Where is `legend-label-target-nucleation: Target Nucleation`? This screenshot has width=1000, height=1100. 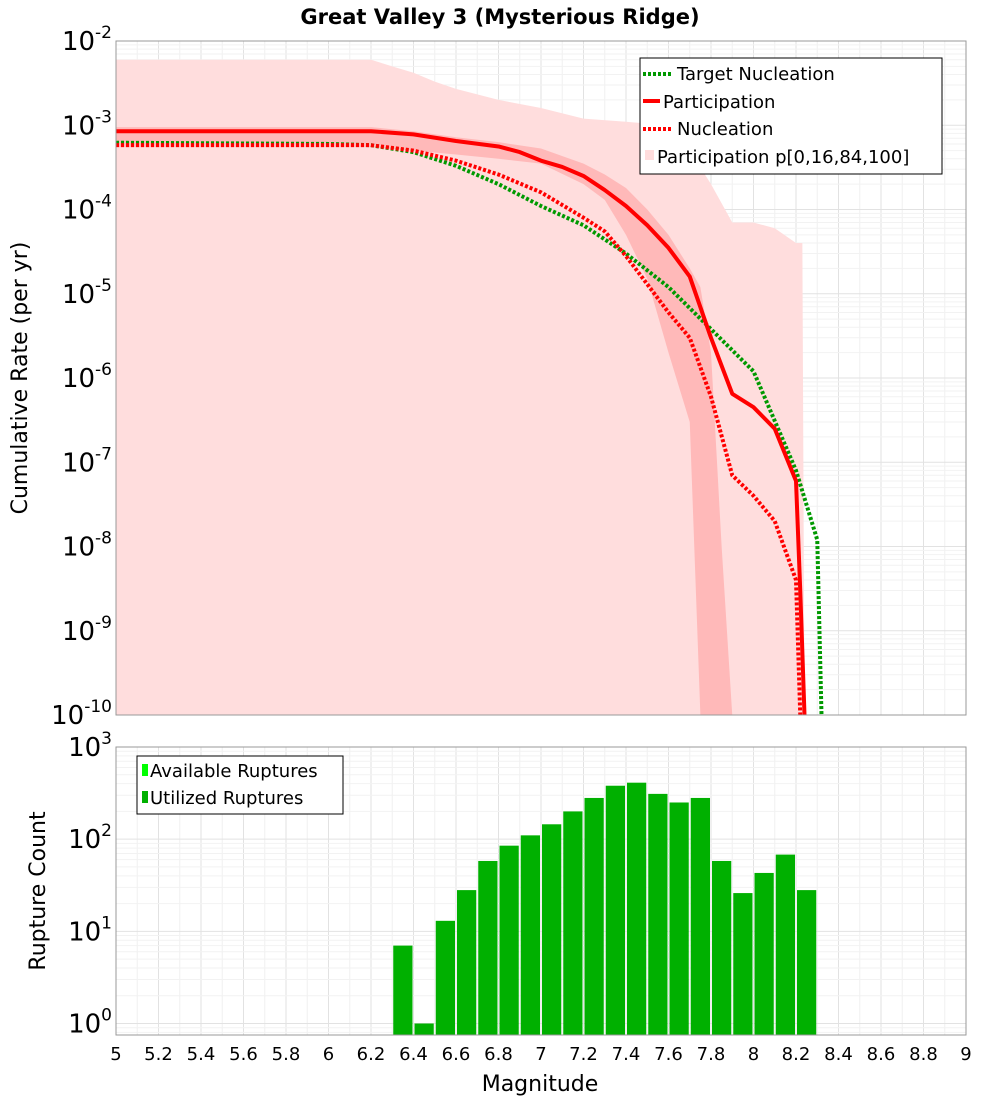 legend-label-target-nucleation: Target Nucleation is located at coordinates (755, 74).